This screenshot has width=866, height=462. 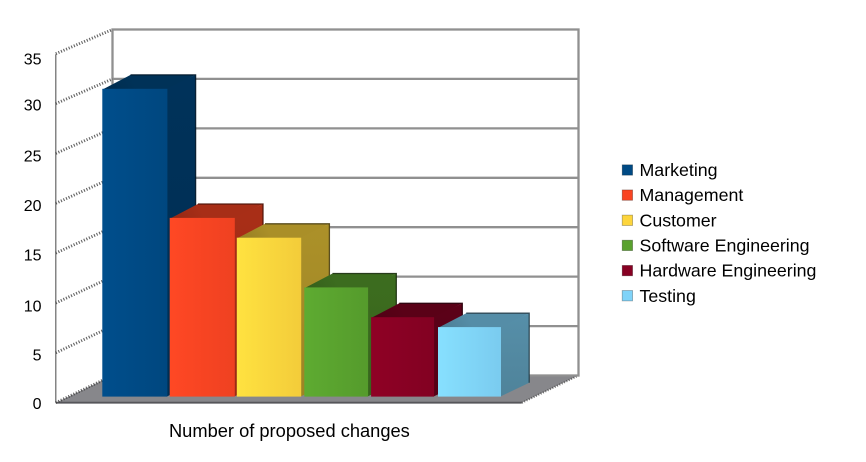 What do you see at coordinates (668, 296) in the screenshot?
I see `svg-text: Testing` at bounding box center [668, 296].